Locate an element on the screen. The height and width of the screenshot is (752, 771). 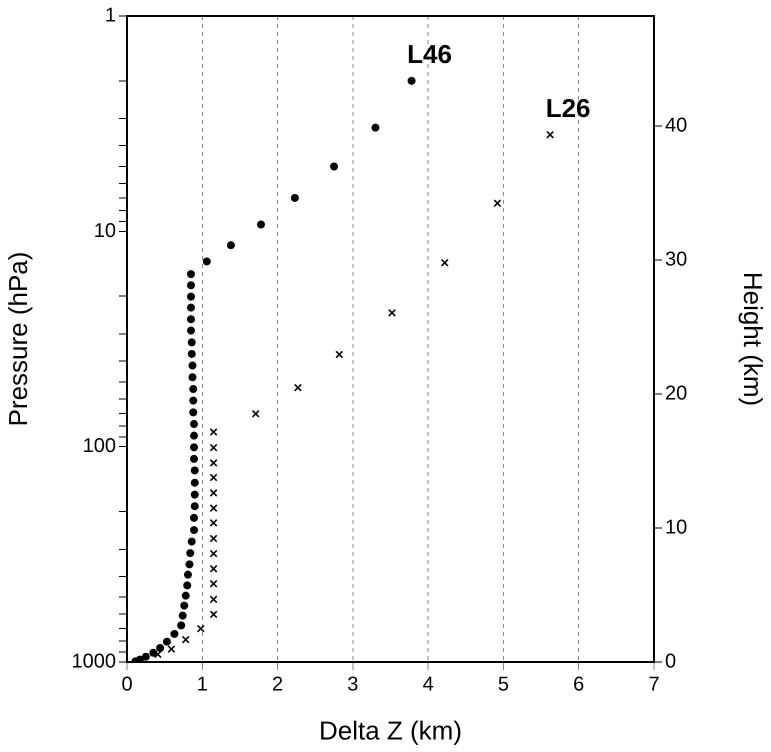
x-tick-label: 6 is located at coordinates (578, 685).